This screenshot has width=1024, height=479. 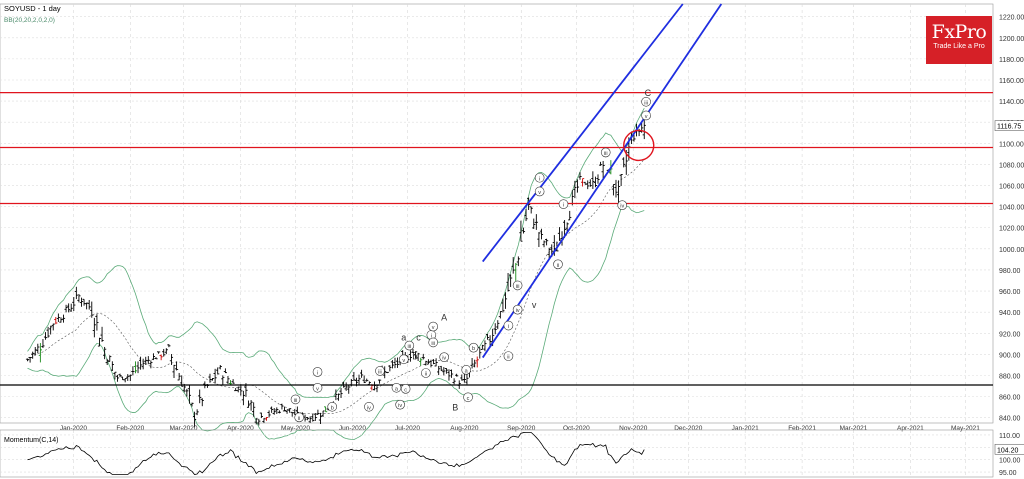 What do you see at coordinates (1010, 398) in the screenshot?
I see `y-tick-label: 860.00` at bounding box center [1010, 398].